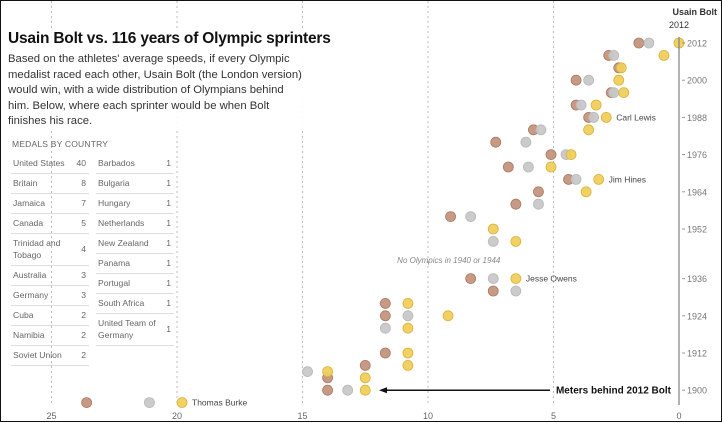 This screenshot has height=423, width=722. Describe the element at coordinates (50, 184) in the screenshot. I see `medal-row: Britain 8` at that location.